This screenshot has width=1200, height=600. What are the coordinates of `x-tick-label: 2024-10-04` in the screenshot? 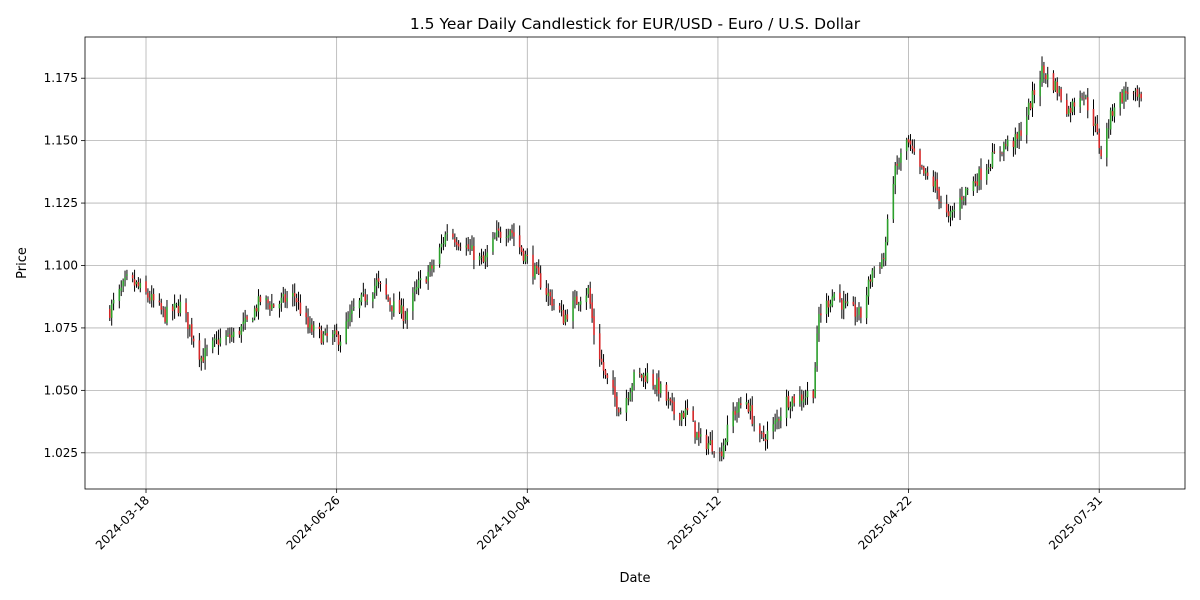 It's located at (503, 522).